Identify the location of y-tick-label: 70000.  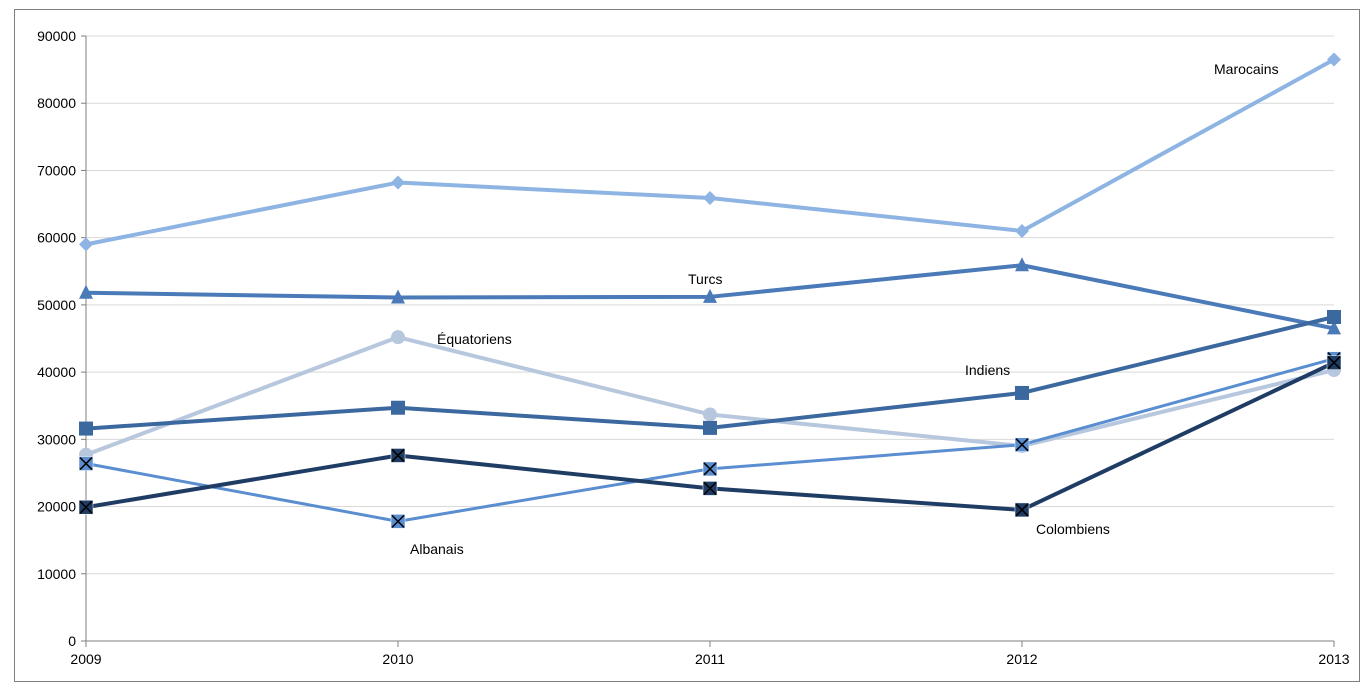
(56, 170).